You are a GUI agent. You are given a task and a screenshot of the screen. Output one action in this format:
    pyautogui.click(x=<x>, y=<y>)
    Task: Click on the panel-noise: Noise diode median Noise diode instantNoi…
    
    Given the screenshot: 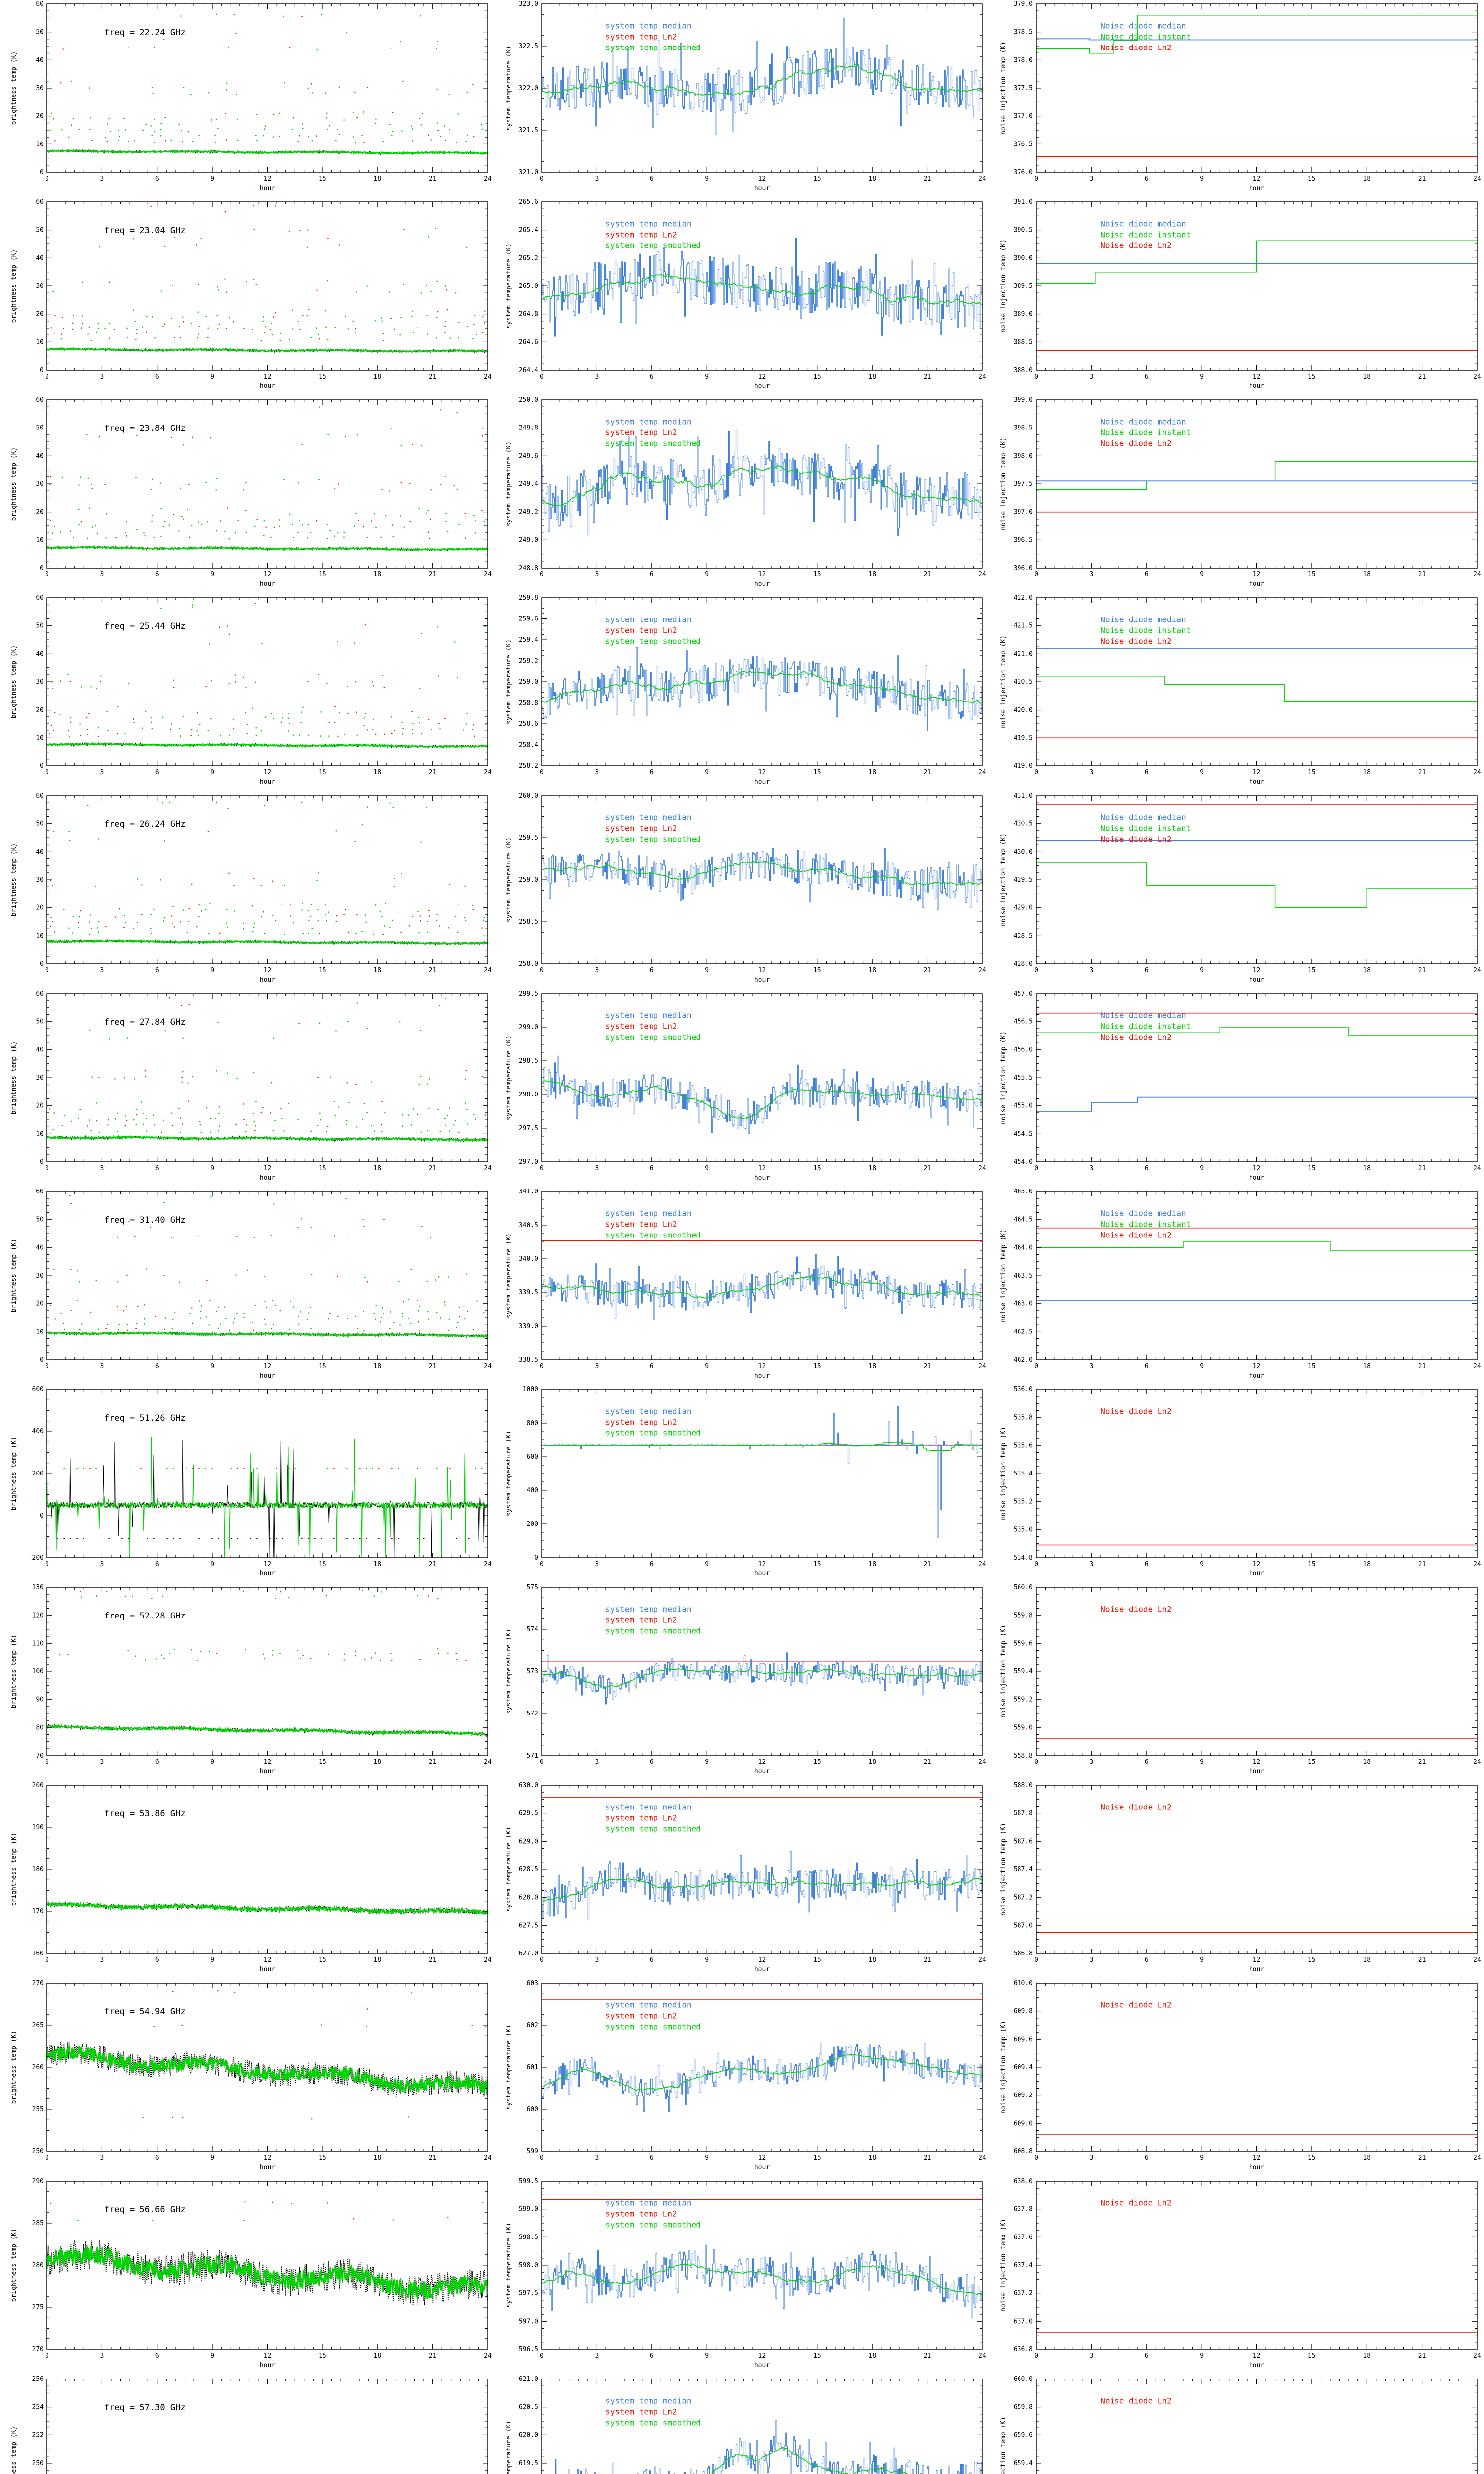 What is the action you would take?
    pyautogui.click(x=1240, y=294)
    